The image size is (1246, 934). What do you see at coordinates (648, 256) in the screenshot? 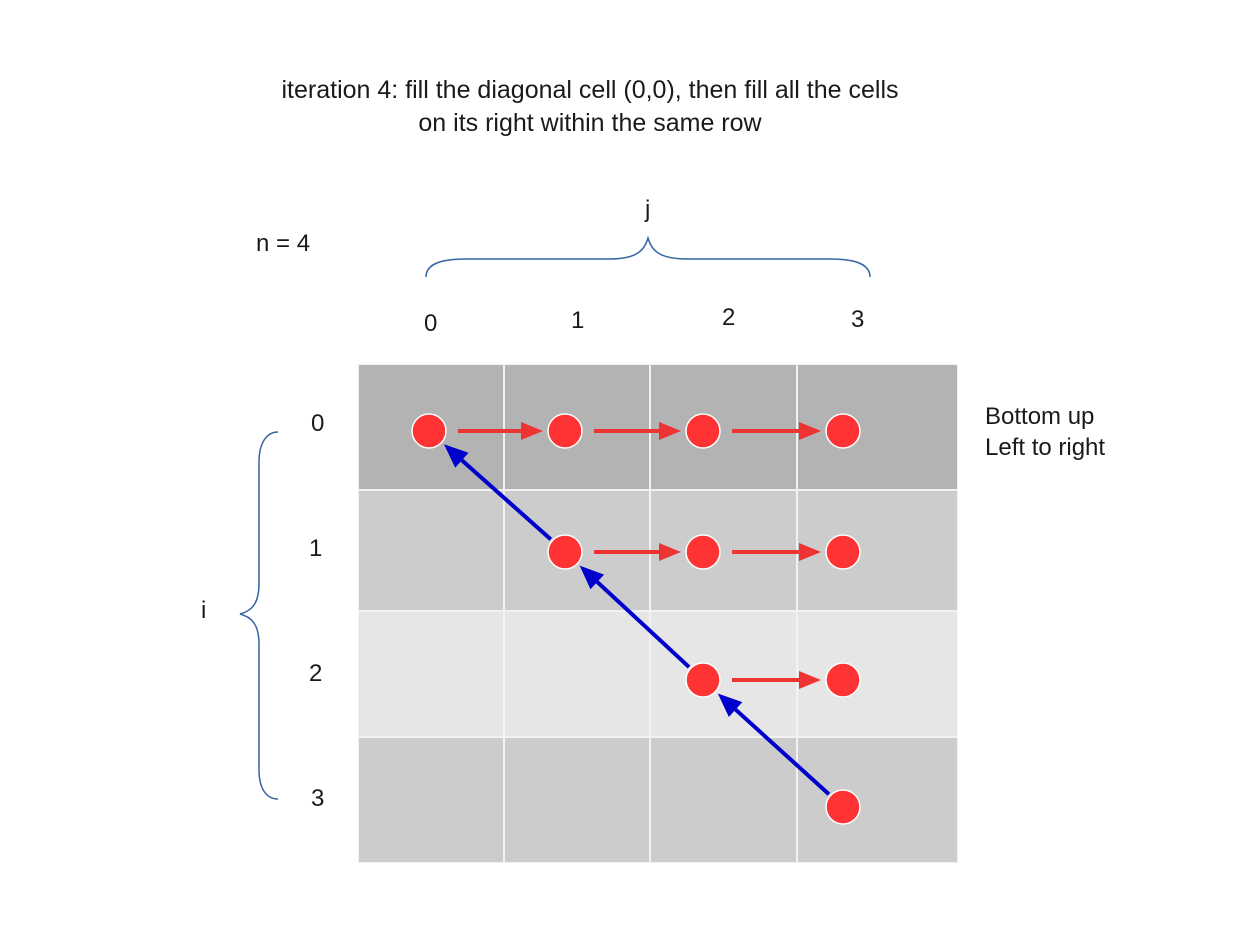
I see `j-brace` at bounding box center [648, 256].